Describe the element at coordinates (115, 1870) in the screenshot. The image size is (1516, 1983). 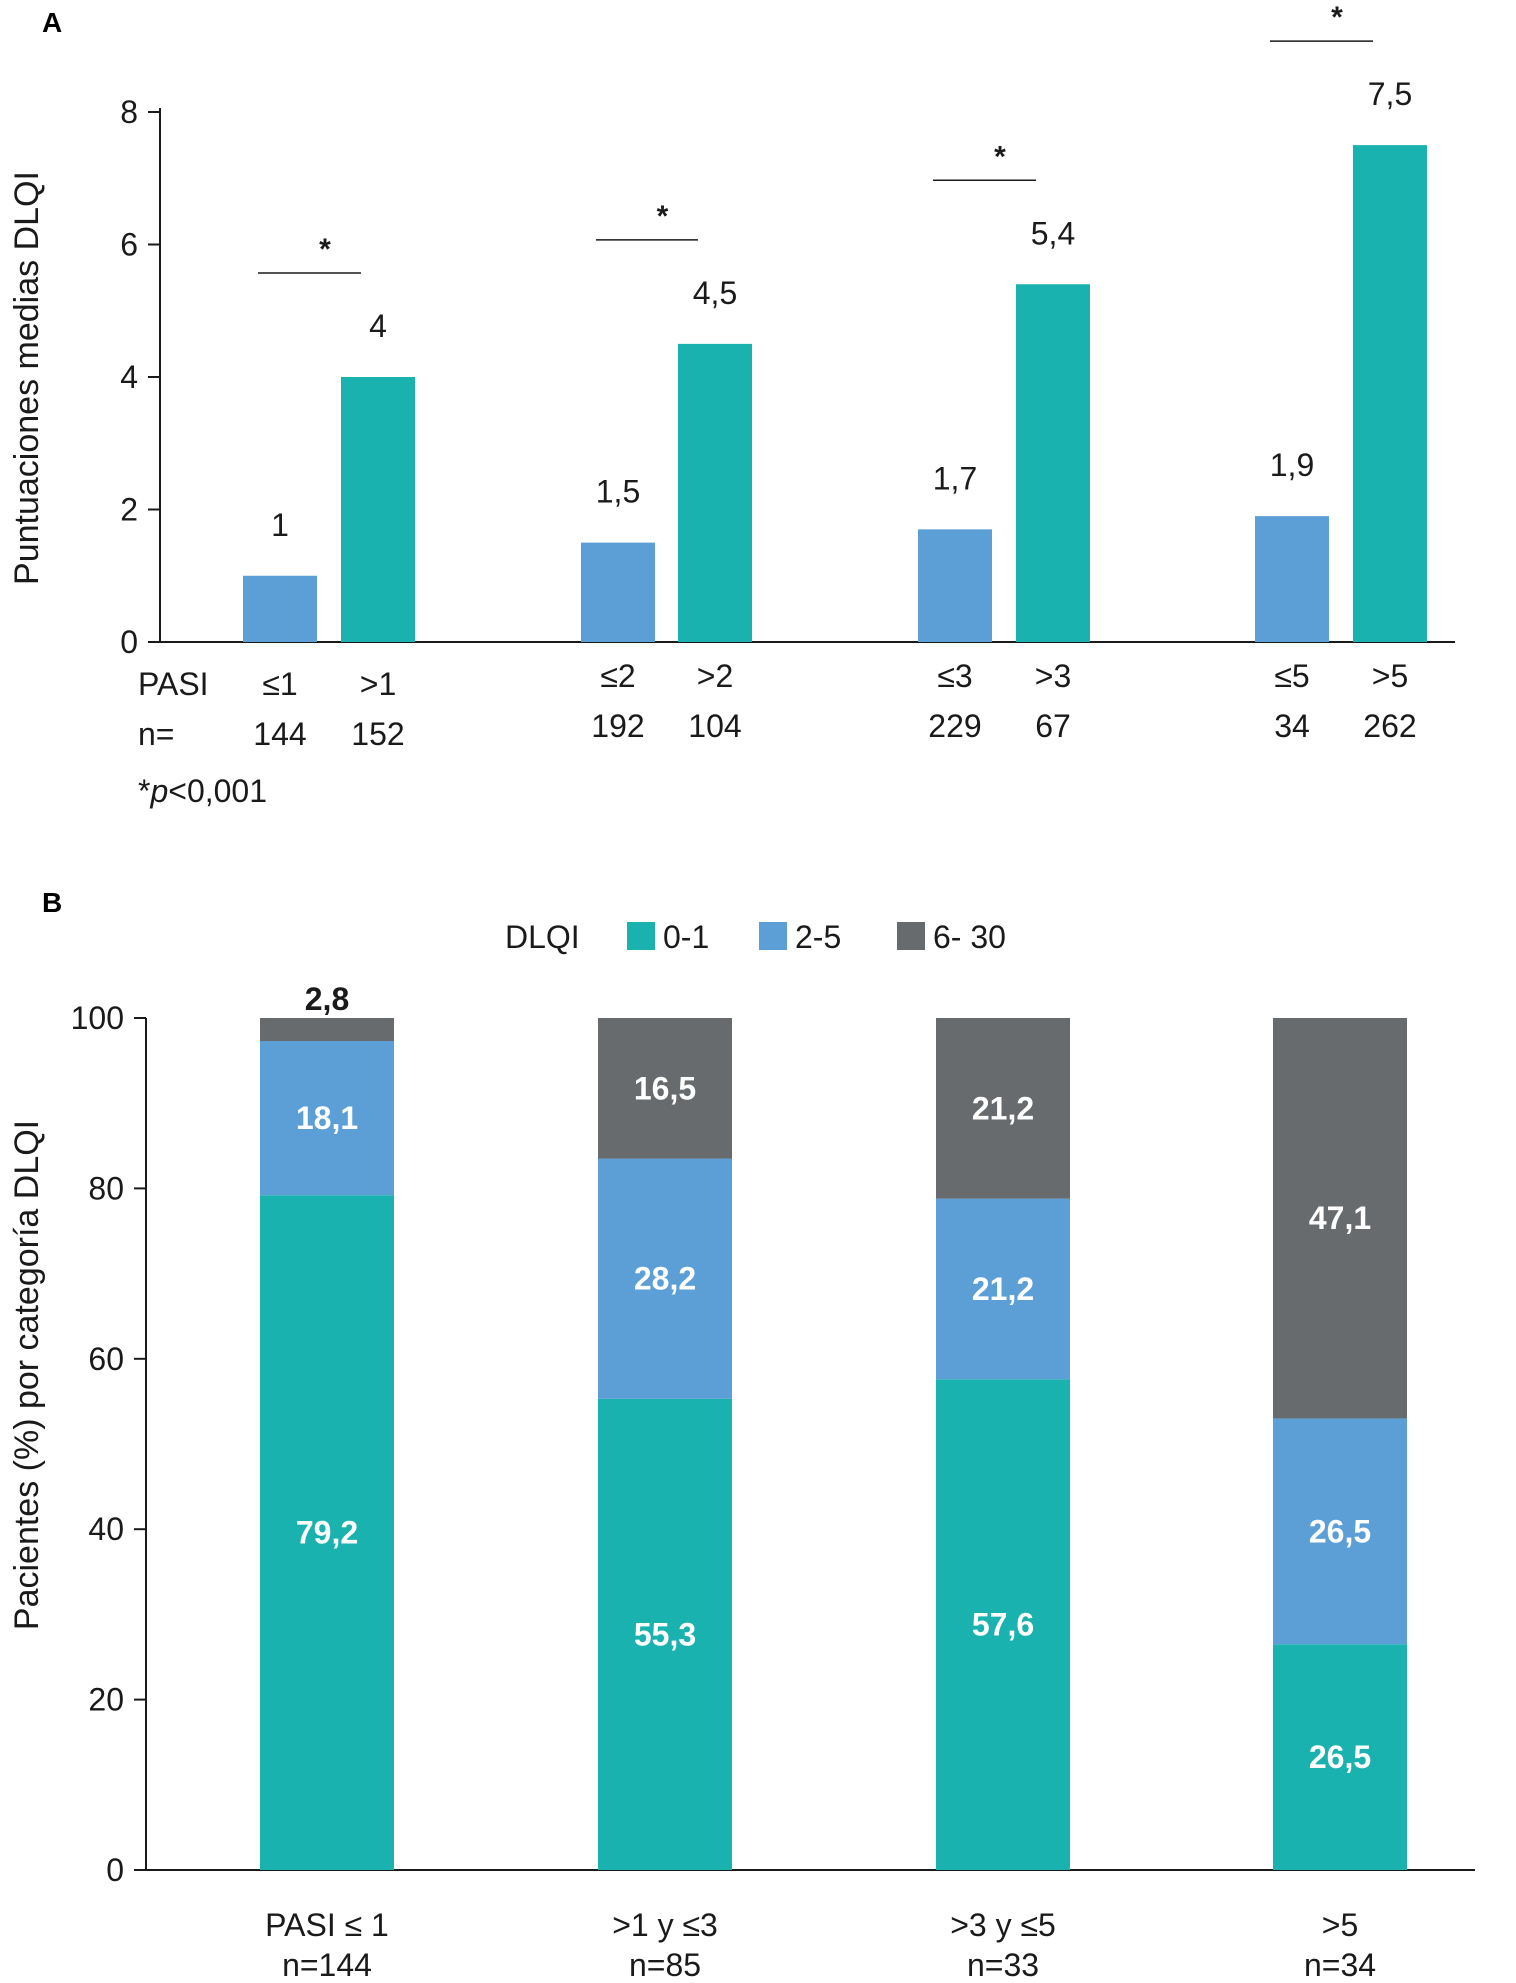
I see `panel-b-y-tick-label: 0` at that location.